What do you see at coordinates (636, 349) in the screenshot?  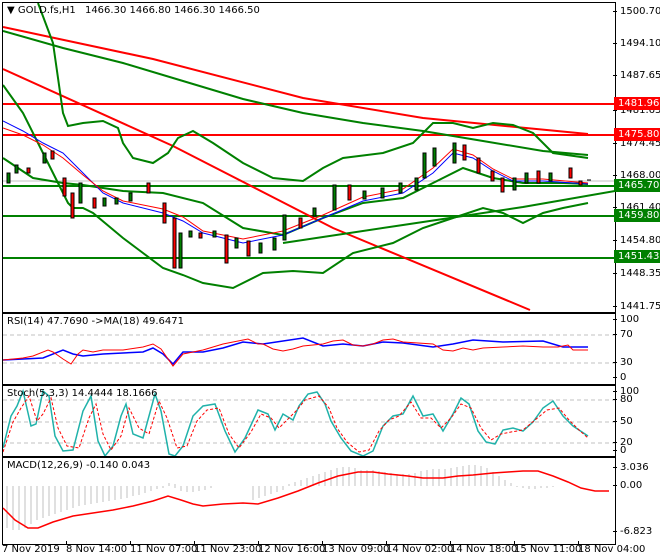 I see `rsi-axis: 100 70 30 0` at bounding box center [636, 349].